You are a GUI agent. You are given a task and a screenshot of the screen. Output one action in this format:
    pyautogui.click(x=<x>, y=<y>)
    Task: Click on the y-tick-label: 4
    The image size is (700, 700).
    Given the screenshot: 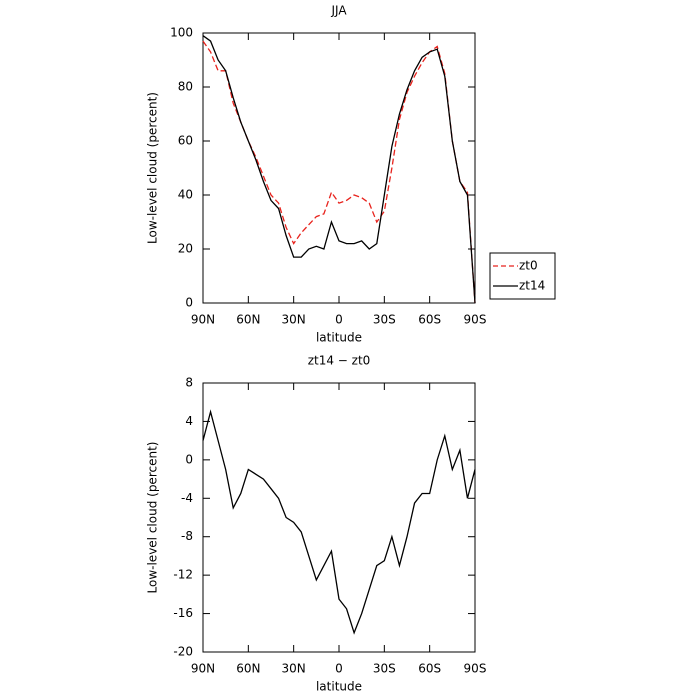 What is the action you would take?
    pyautogui.click(x=189, y=421)
    